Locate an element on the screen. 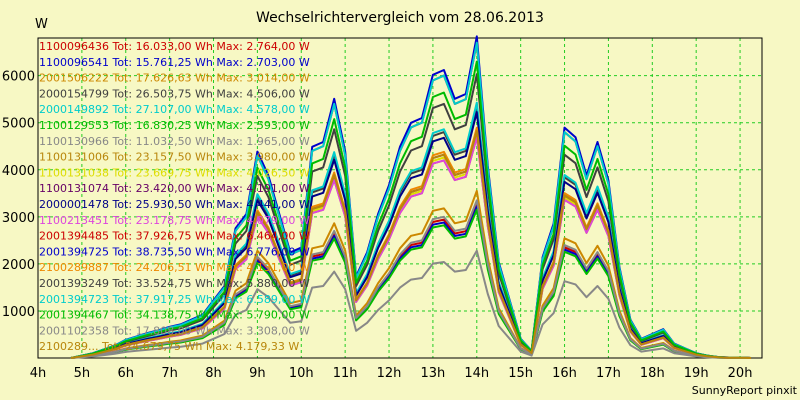  y-axis-unit-label: W is located at coordinates (41, 24).